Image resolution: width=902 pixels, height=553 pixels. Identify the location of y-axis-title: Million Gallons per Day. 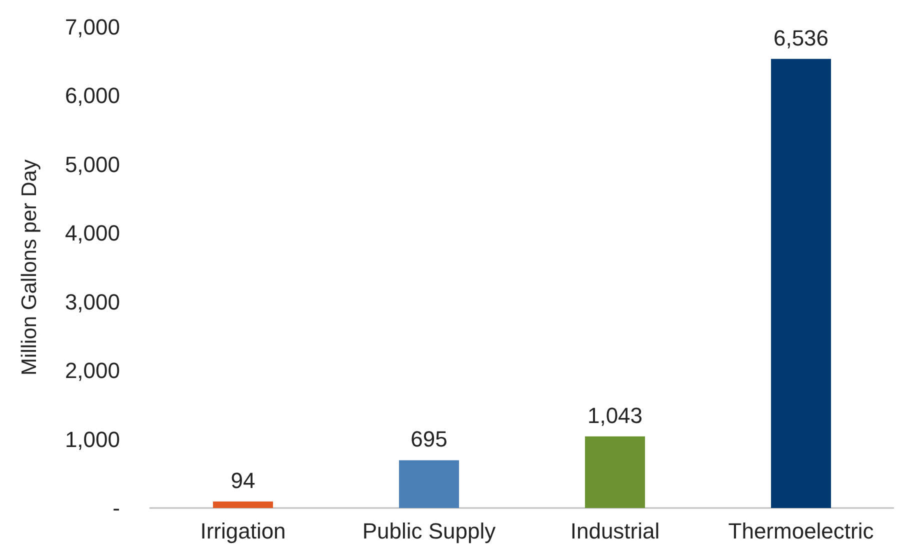
(29, 267).